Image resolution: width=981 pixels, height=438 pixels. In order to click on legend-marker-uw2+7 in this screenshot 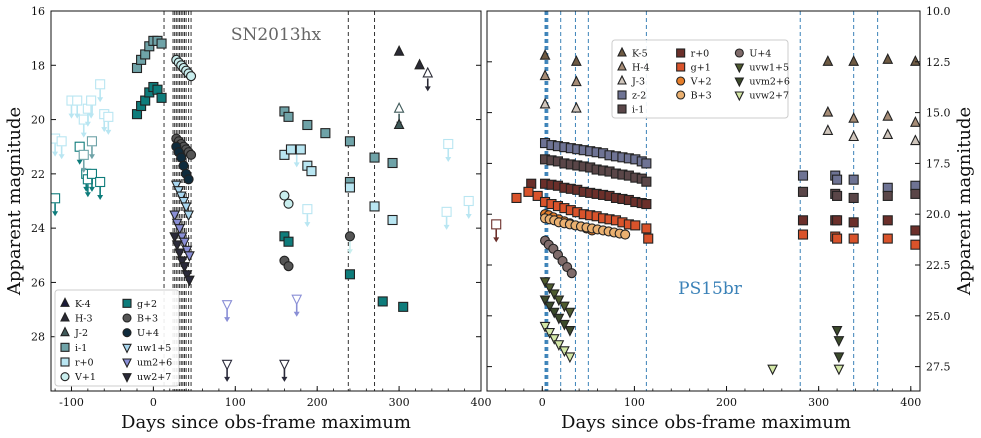, I will do `click(127, 378)`.